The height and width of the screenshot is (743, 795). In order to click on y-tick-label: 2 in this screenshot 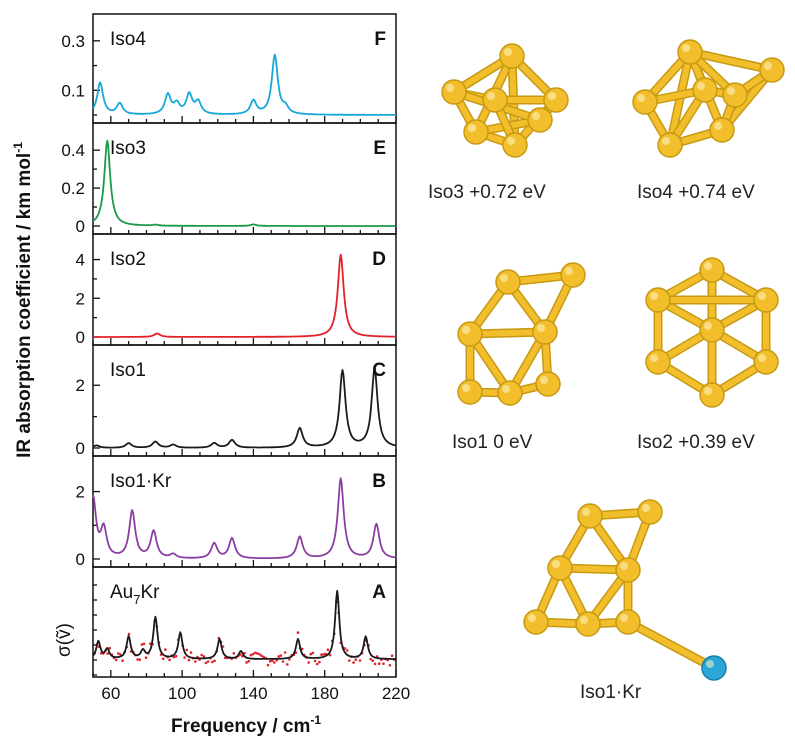, I will do `click(80, 298)`.